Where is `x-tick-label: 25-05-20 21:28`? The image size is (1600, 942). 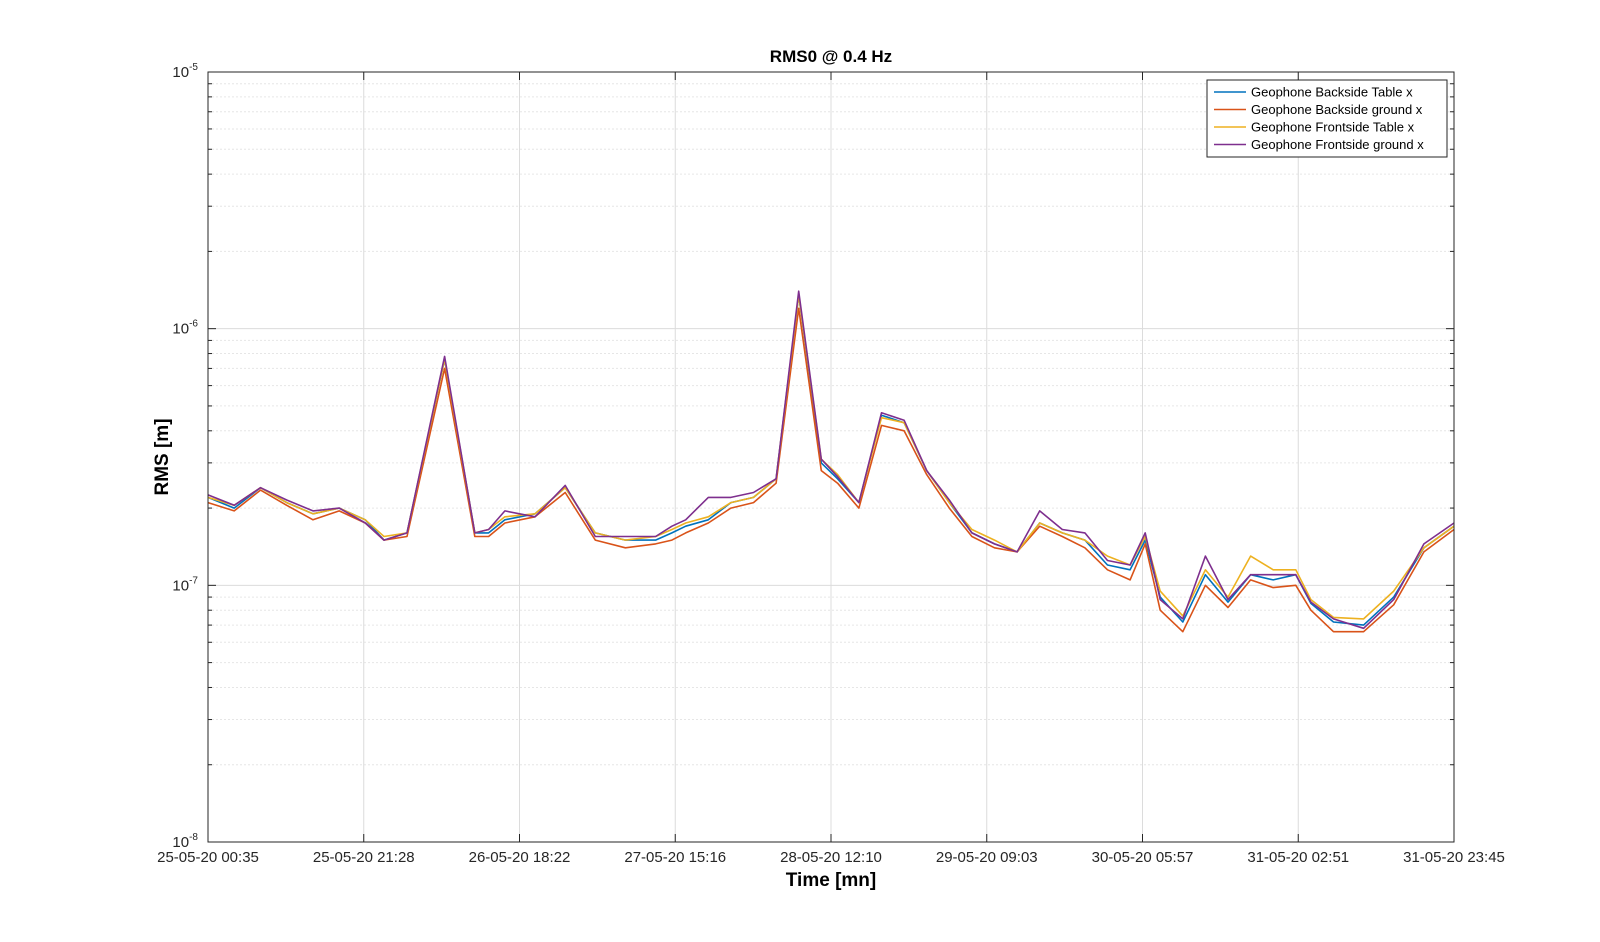
x-tick-label: 25-05-20 21:28 is located at coordinates (364, 857).